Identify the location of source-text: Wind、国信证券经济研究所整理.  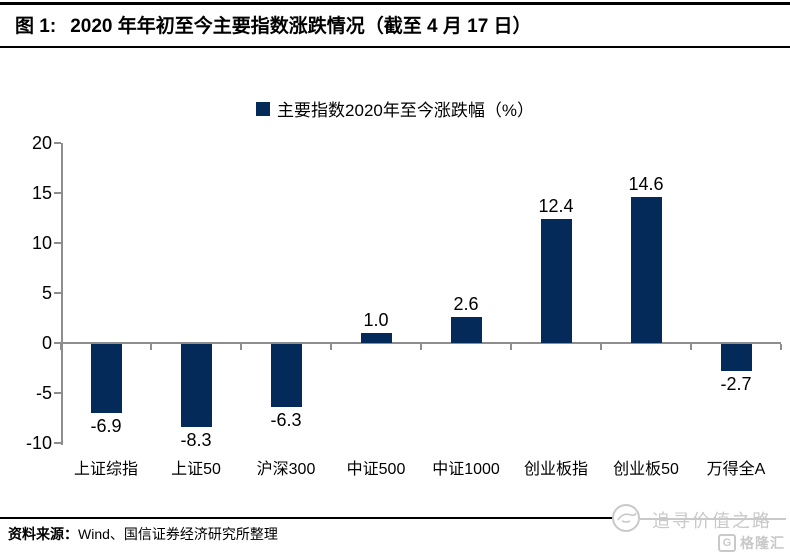
(178, 534).